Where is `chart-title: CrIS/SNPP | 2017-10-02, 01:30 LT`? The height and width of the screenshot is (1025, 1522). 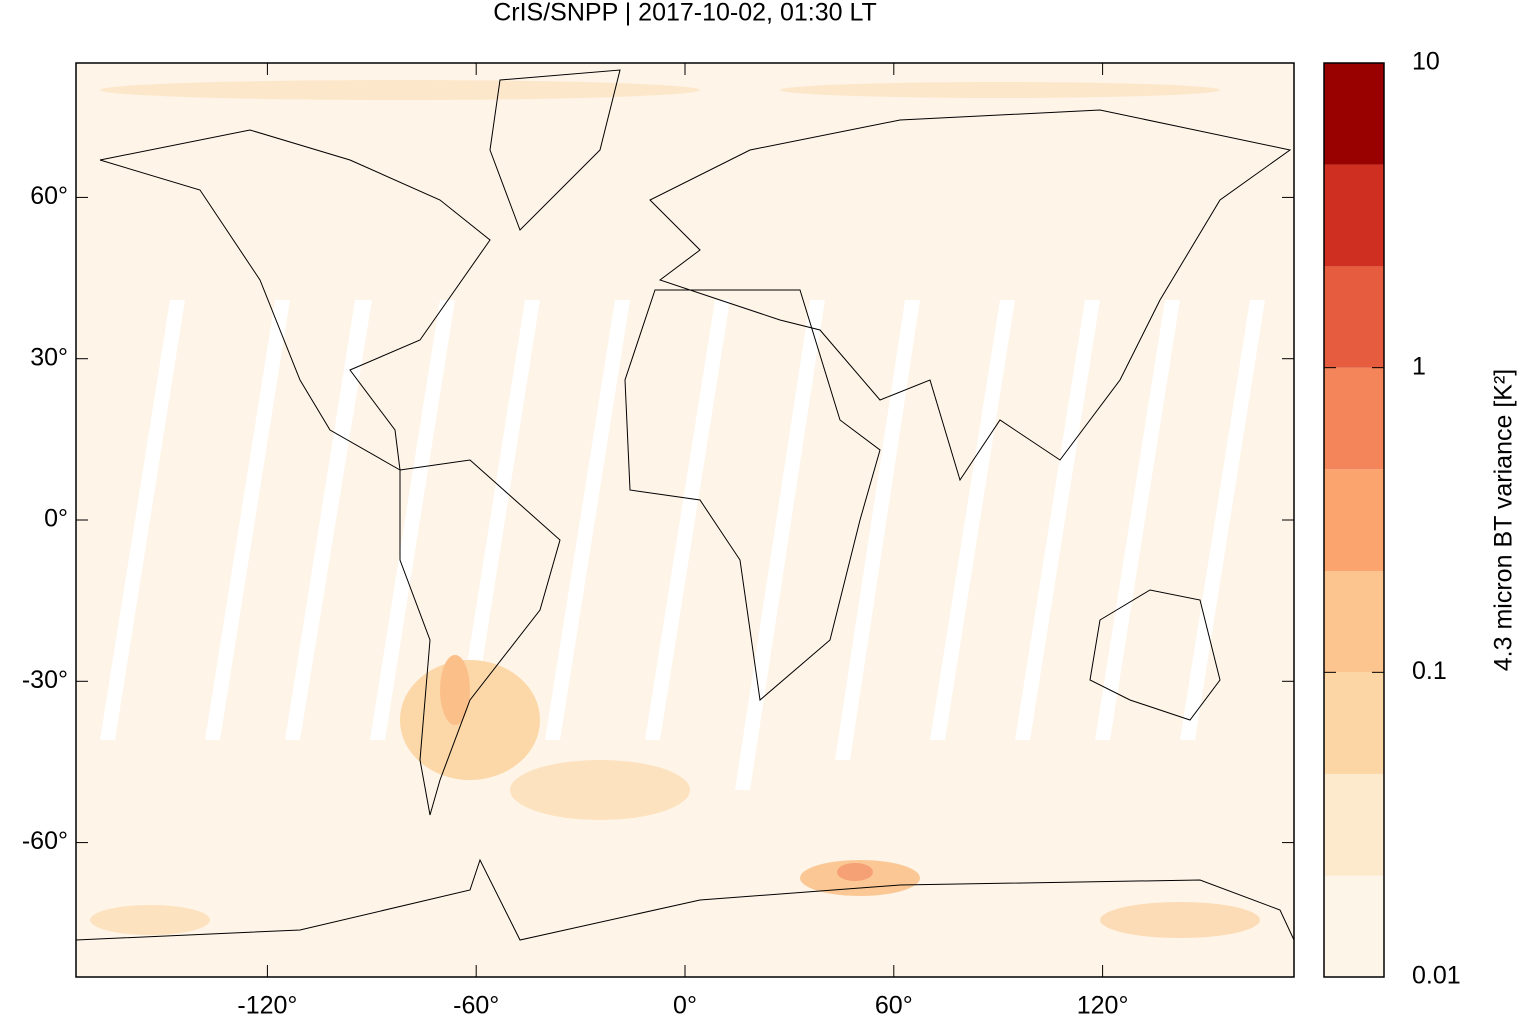 chart-title: CrIS/SNPP | 2017-10-02, 01:30 LT is located at coordinates (685, 13).